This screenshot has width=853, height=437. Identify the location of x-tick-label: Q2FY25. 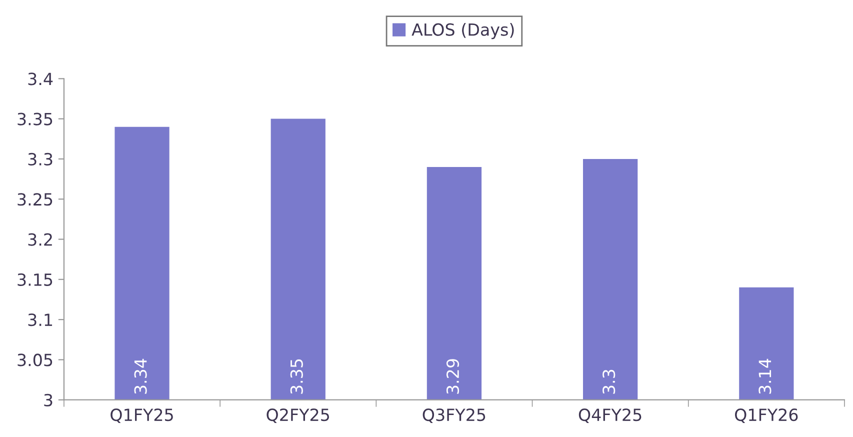
(298, 415).